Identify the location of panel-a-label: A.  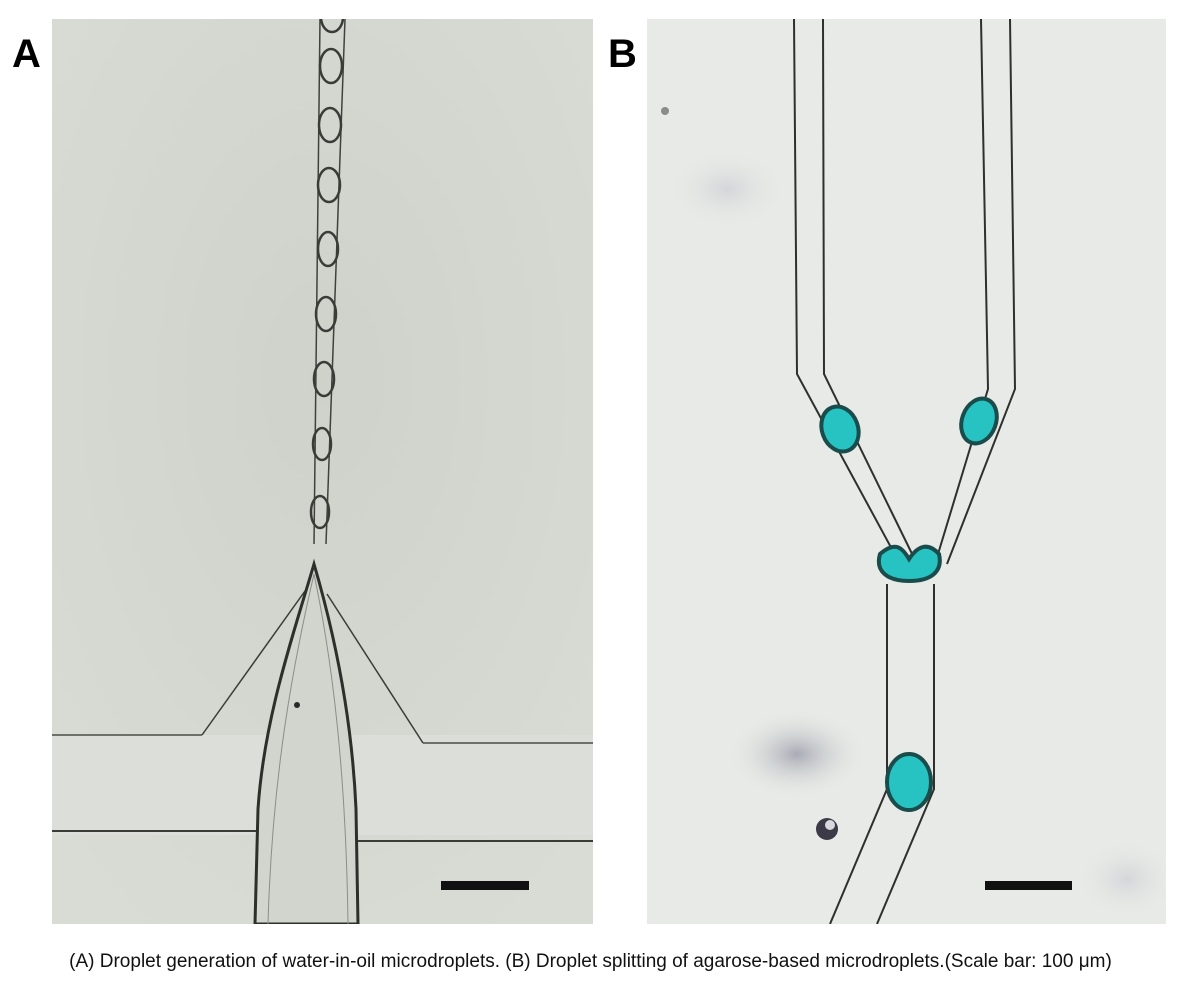
(26, 54).